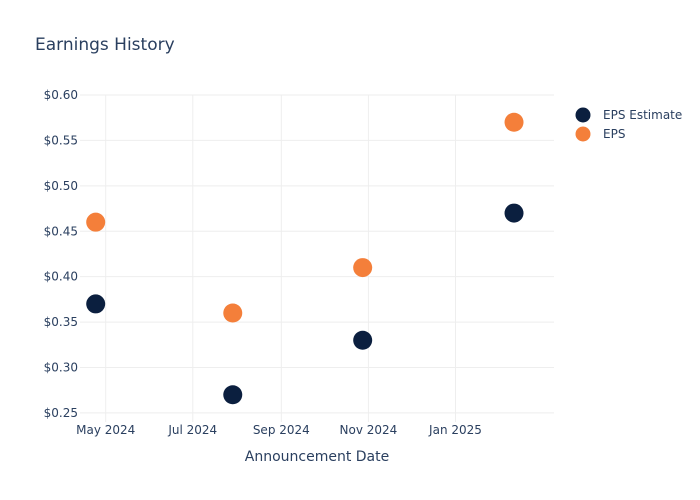 This screenshot has height=500, width=700. I want to click on y-axis-ticks: $0.25 $0.30 $0.35 $0.40 $0.45 $0.50 $0.55 $0.60, so click(61, 254).